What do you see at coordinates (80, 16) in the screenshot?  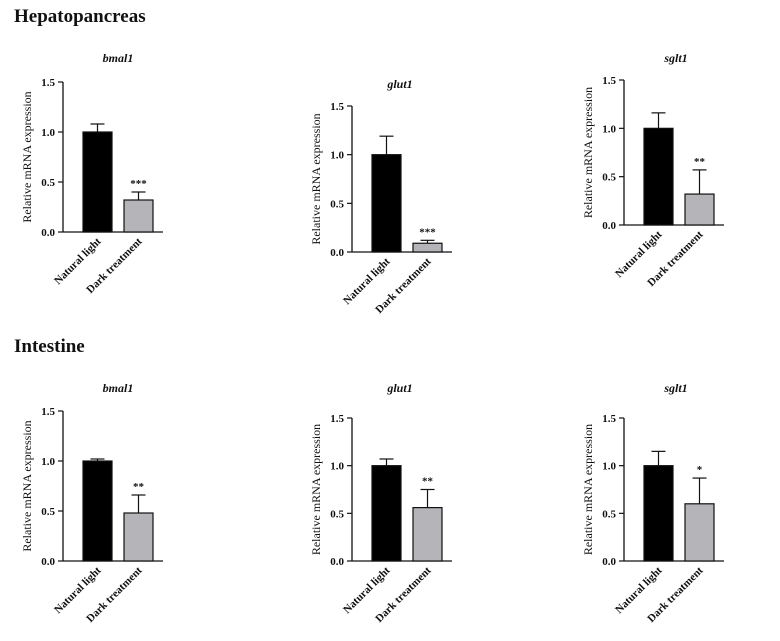 I see `section-title-hepatopancreas: Hepatopancreas` at bounding box center [80, 16].